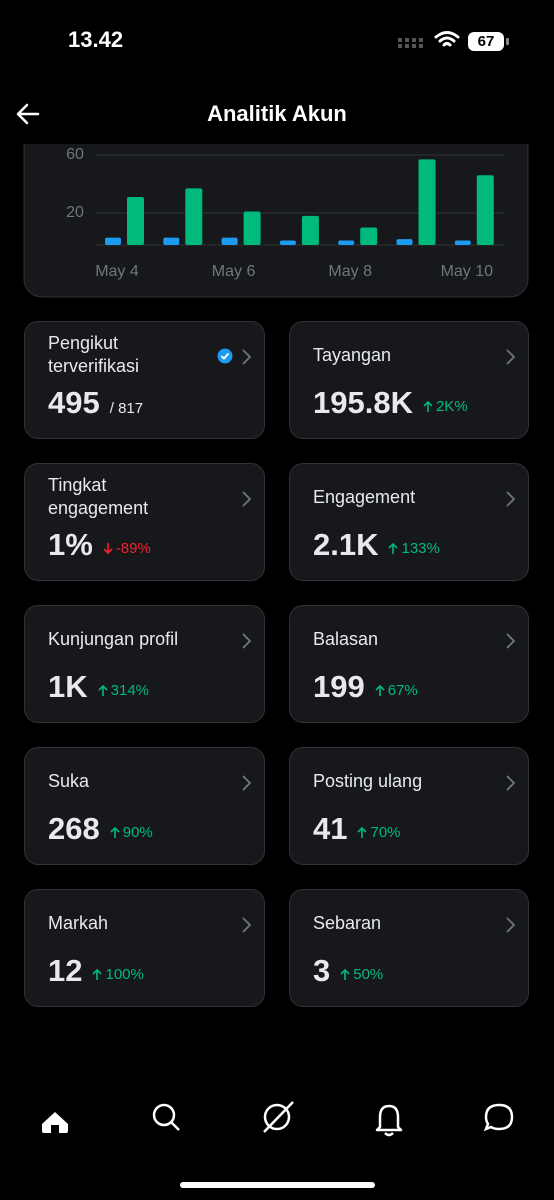  What do you see at coordinates (130, 690) in the screenshot?
I see `change-text: 314%` at bounding box center [130, 690].